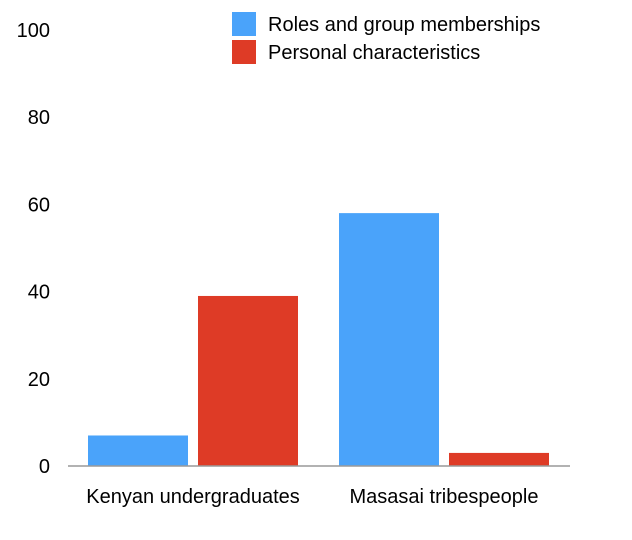 This screenshot has height=540, width=632. What do you see at coordinates (33, 249) in the screenshot?
I see `y-axis-ticks: 0 20 40 60 80 100` at bounding box center [33, 249].